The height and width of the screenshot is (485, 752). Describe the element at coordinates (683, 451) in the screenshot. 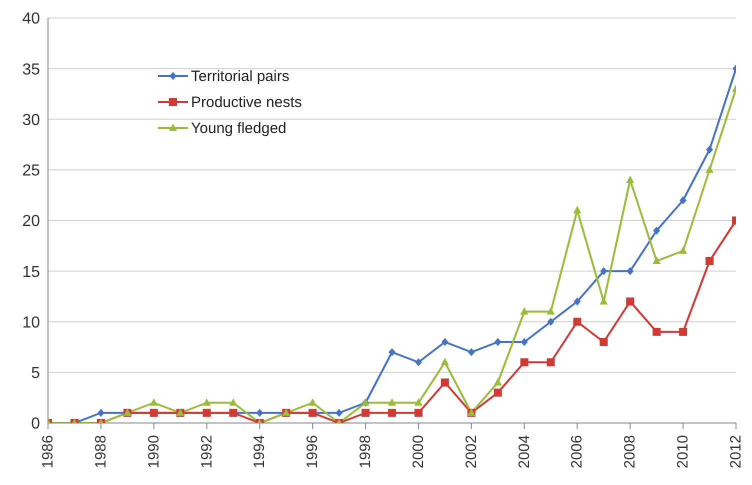

I see `x-tick-label: 2010` at that location.